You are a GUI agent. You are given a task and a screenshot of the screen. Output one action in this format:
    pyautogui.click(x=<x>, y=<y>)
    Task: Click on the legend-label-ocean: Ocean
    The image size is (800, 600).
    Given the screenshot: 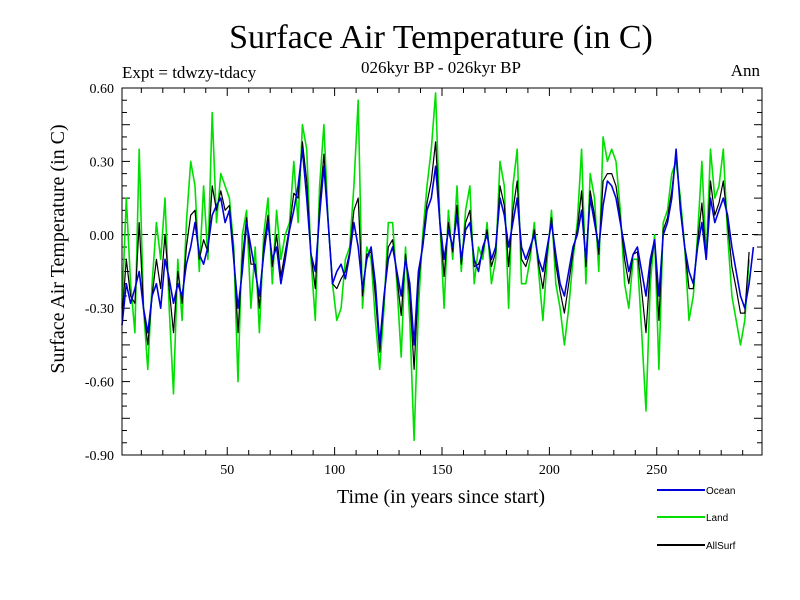 What is the action you would take?
    pyautogui.click(x=720, y=491)
    